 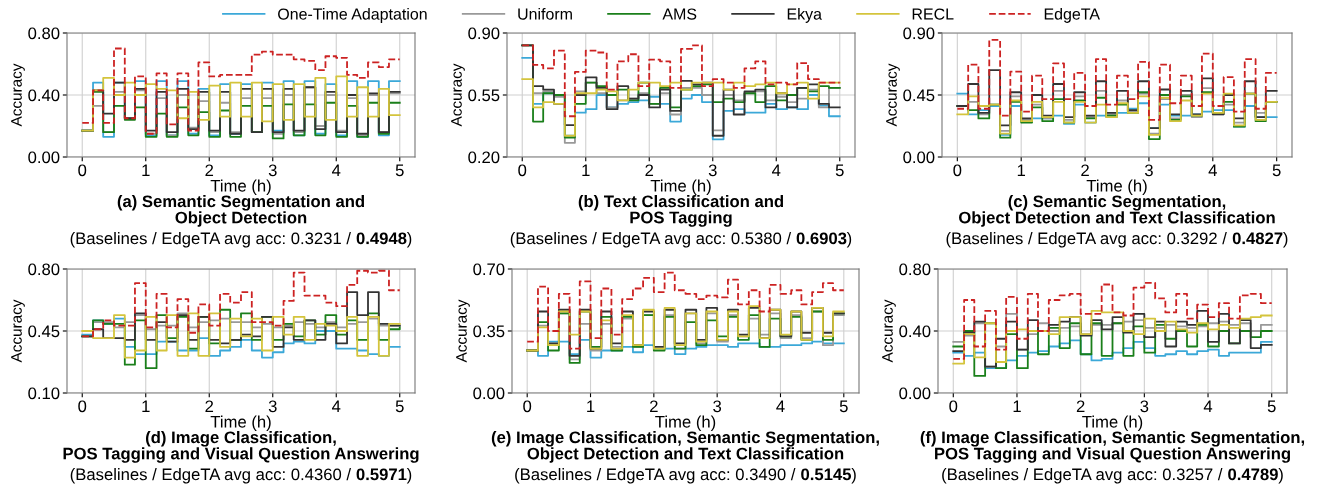 What do you see at coordinates (681, 211) in the screenshot?
I see `text: (b) Text Classification and POS Tagging` at bounding box center [681, 211].